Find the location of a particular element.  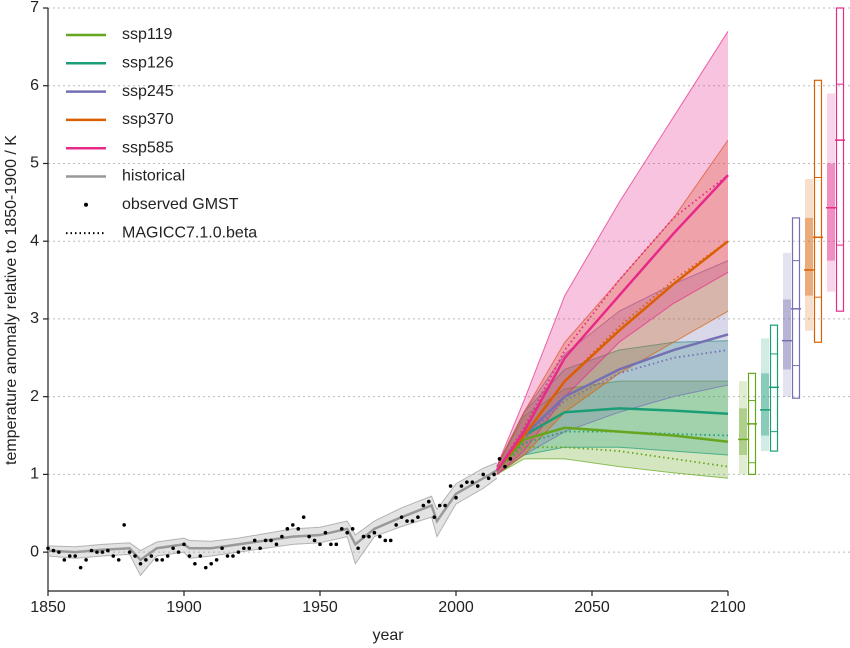

legend-label: historical is located at coordinates (153, 176).